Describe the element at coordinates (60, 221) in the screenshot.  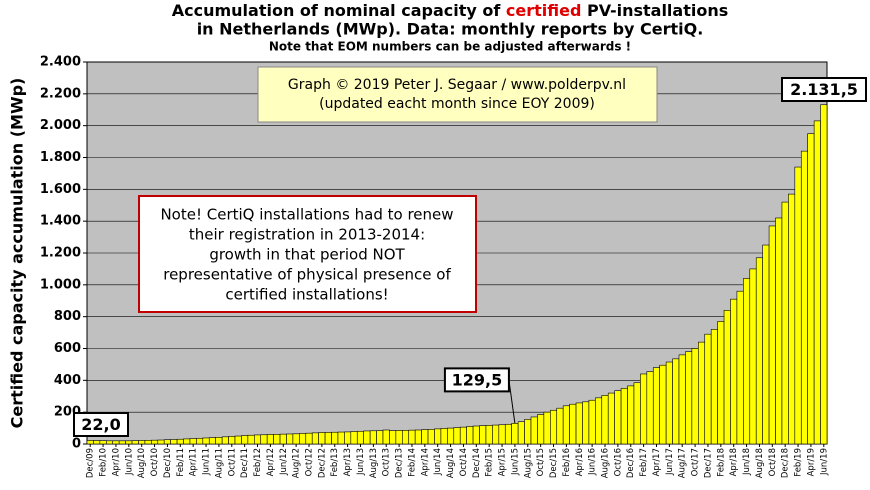
I see `y-tick-label: 1.400` at that location.